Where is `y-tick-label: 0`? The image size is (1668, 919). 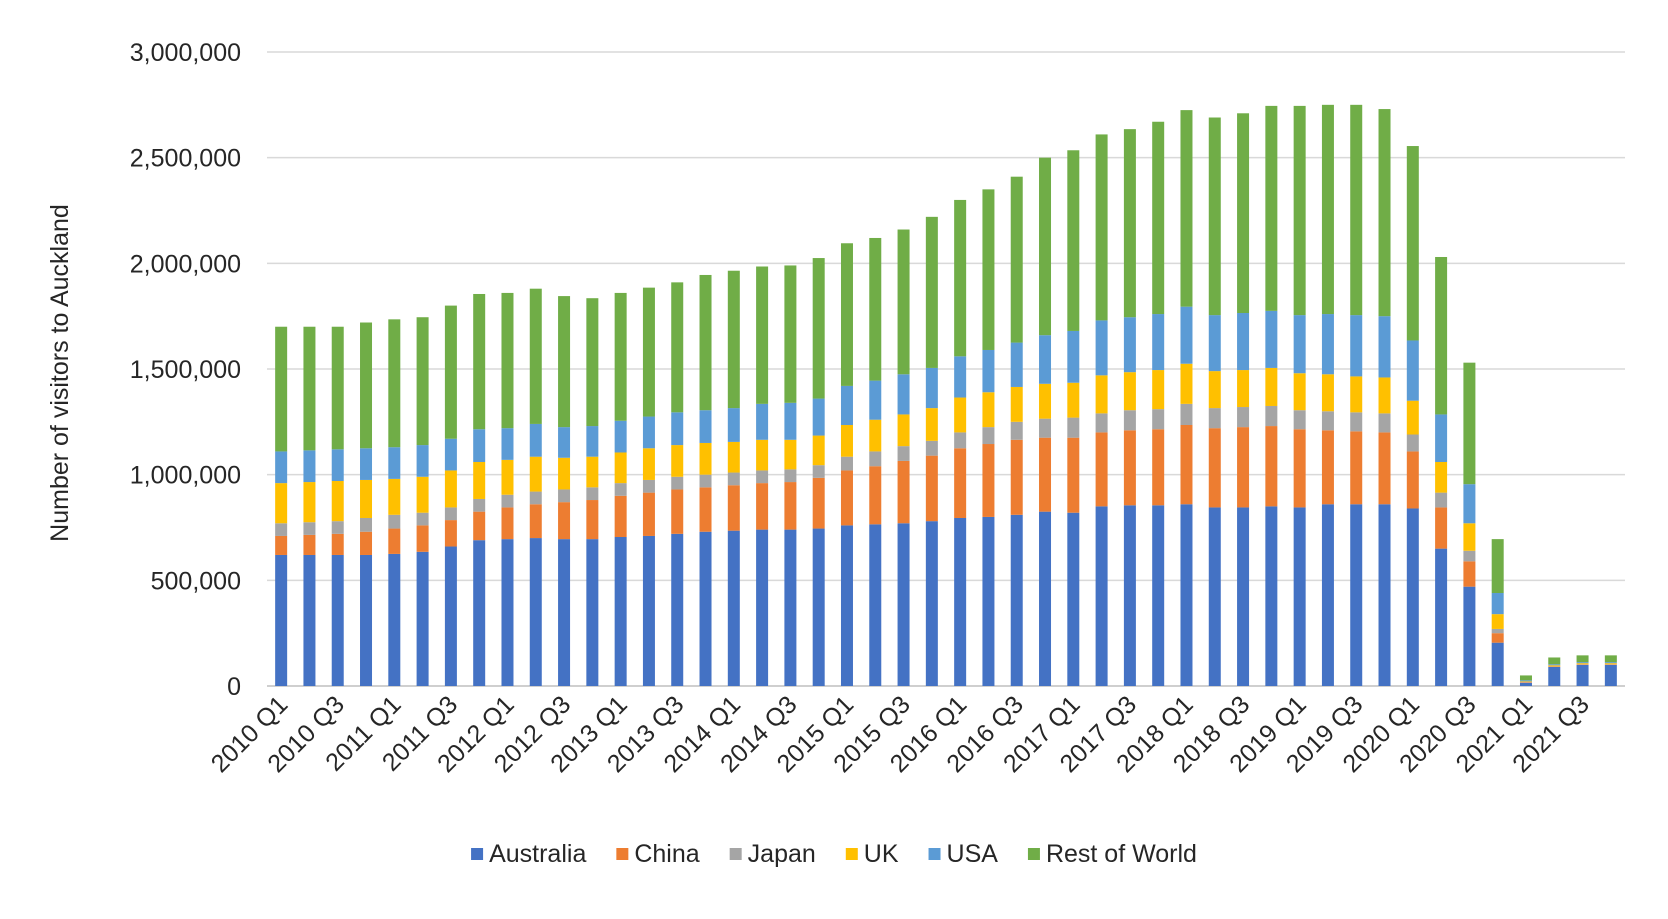 y-tick-label: 0 is located at coordinates (234, 687).